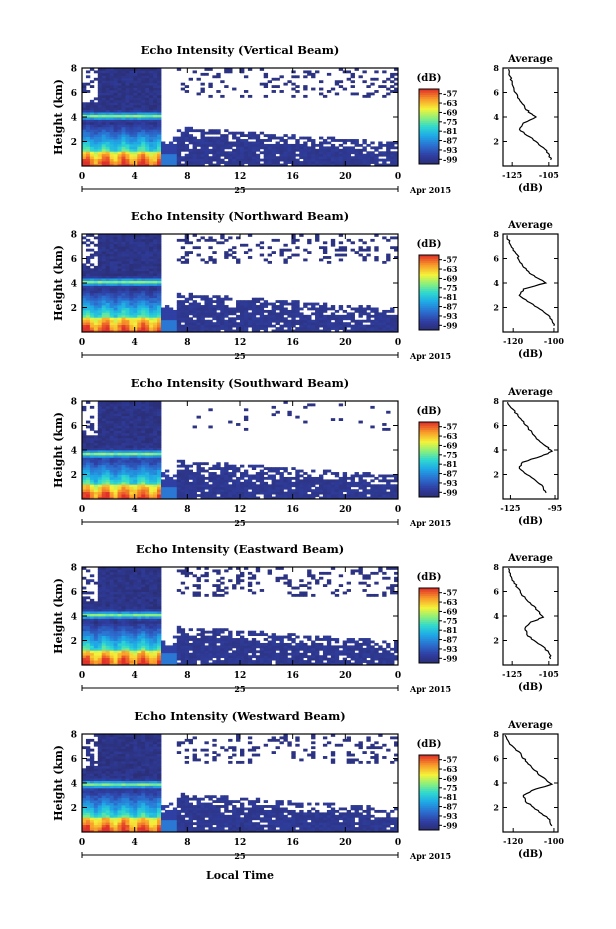  I want to click on average-y-tick-label: 8, so click(496, 68).